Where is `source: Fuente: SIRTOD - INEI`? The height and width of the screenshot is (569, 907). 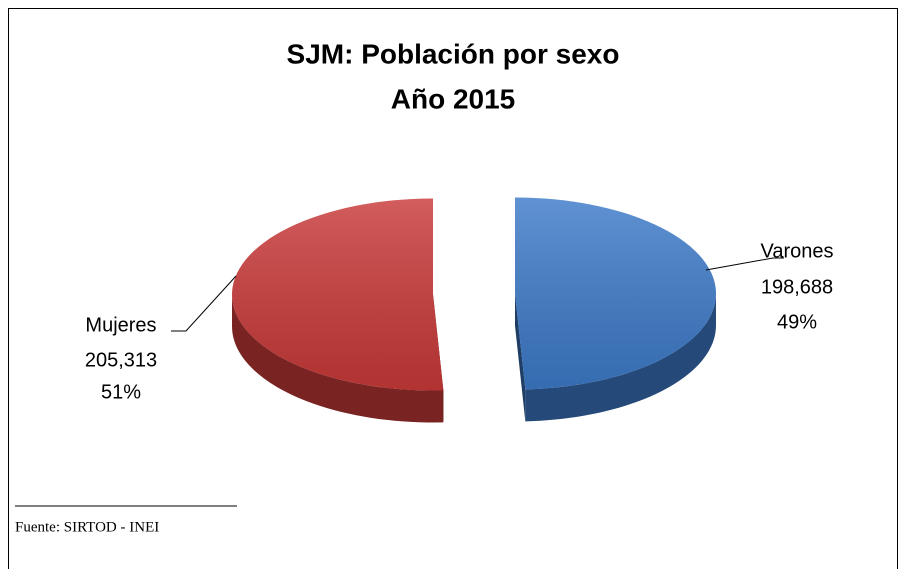 source: Fuente: SIRTOD - INEI is located at coordinates (87, 527).